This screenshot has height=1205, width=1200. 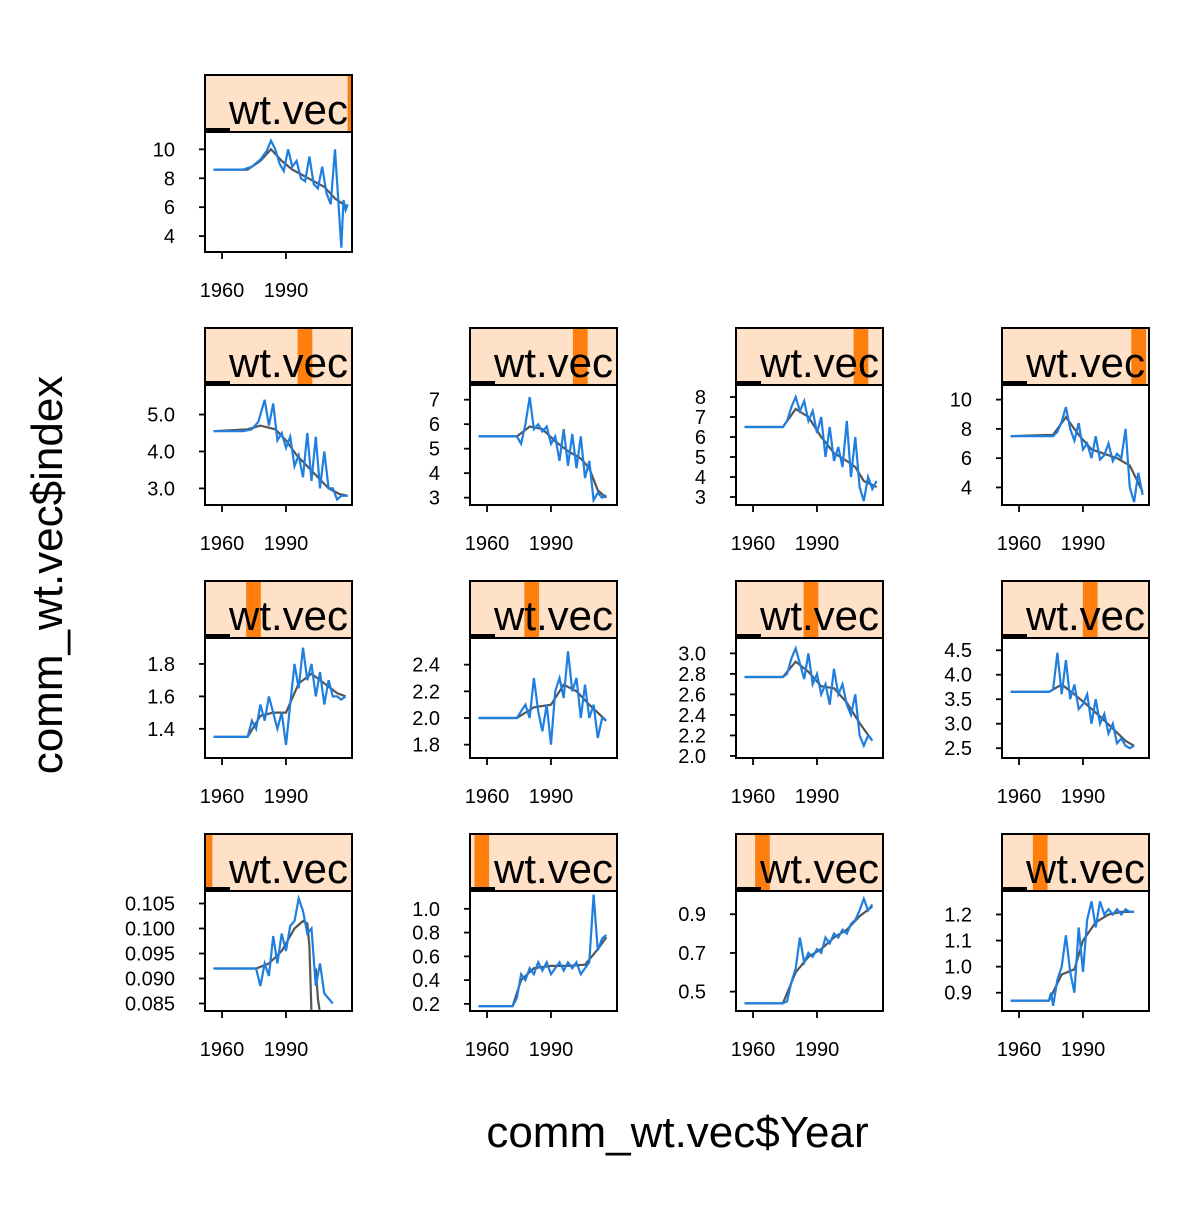 What do you see at coordinates (958, 749) in the screenshot?
I see `y-tick-label: 2.5` at bounding box center [958, 749].